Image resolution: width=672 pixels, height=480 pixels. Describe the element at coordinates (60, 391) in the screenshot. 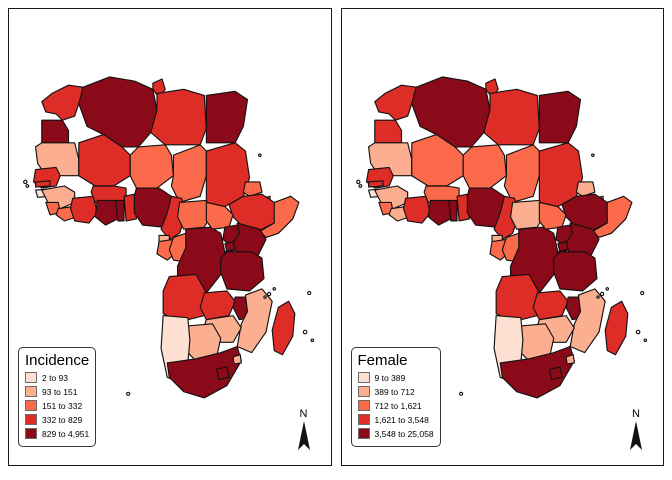

I see `legend-label-2: 93 to 151` at that location.